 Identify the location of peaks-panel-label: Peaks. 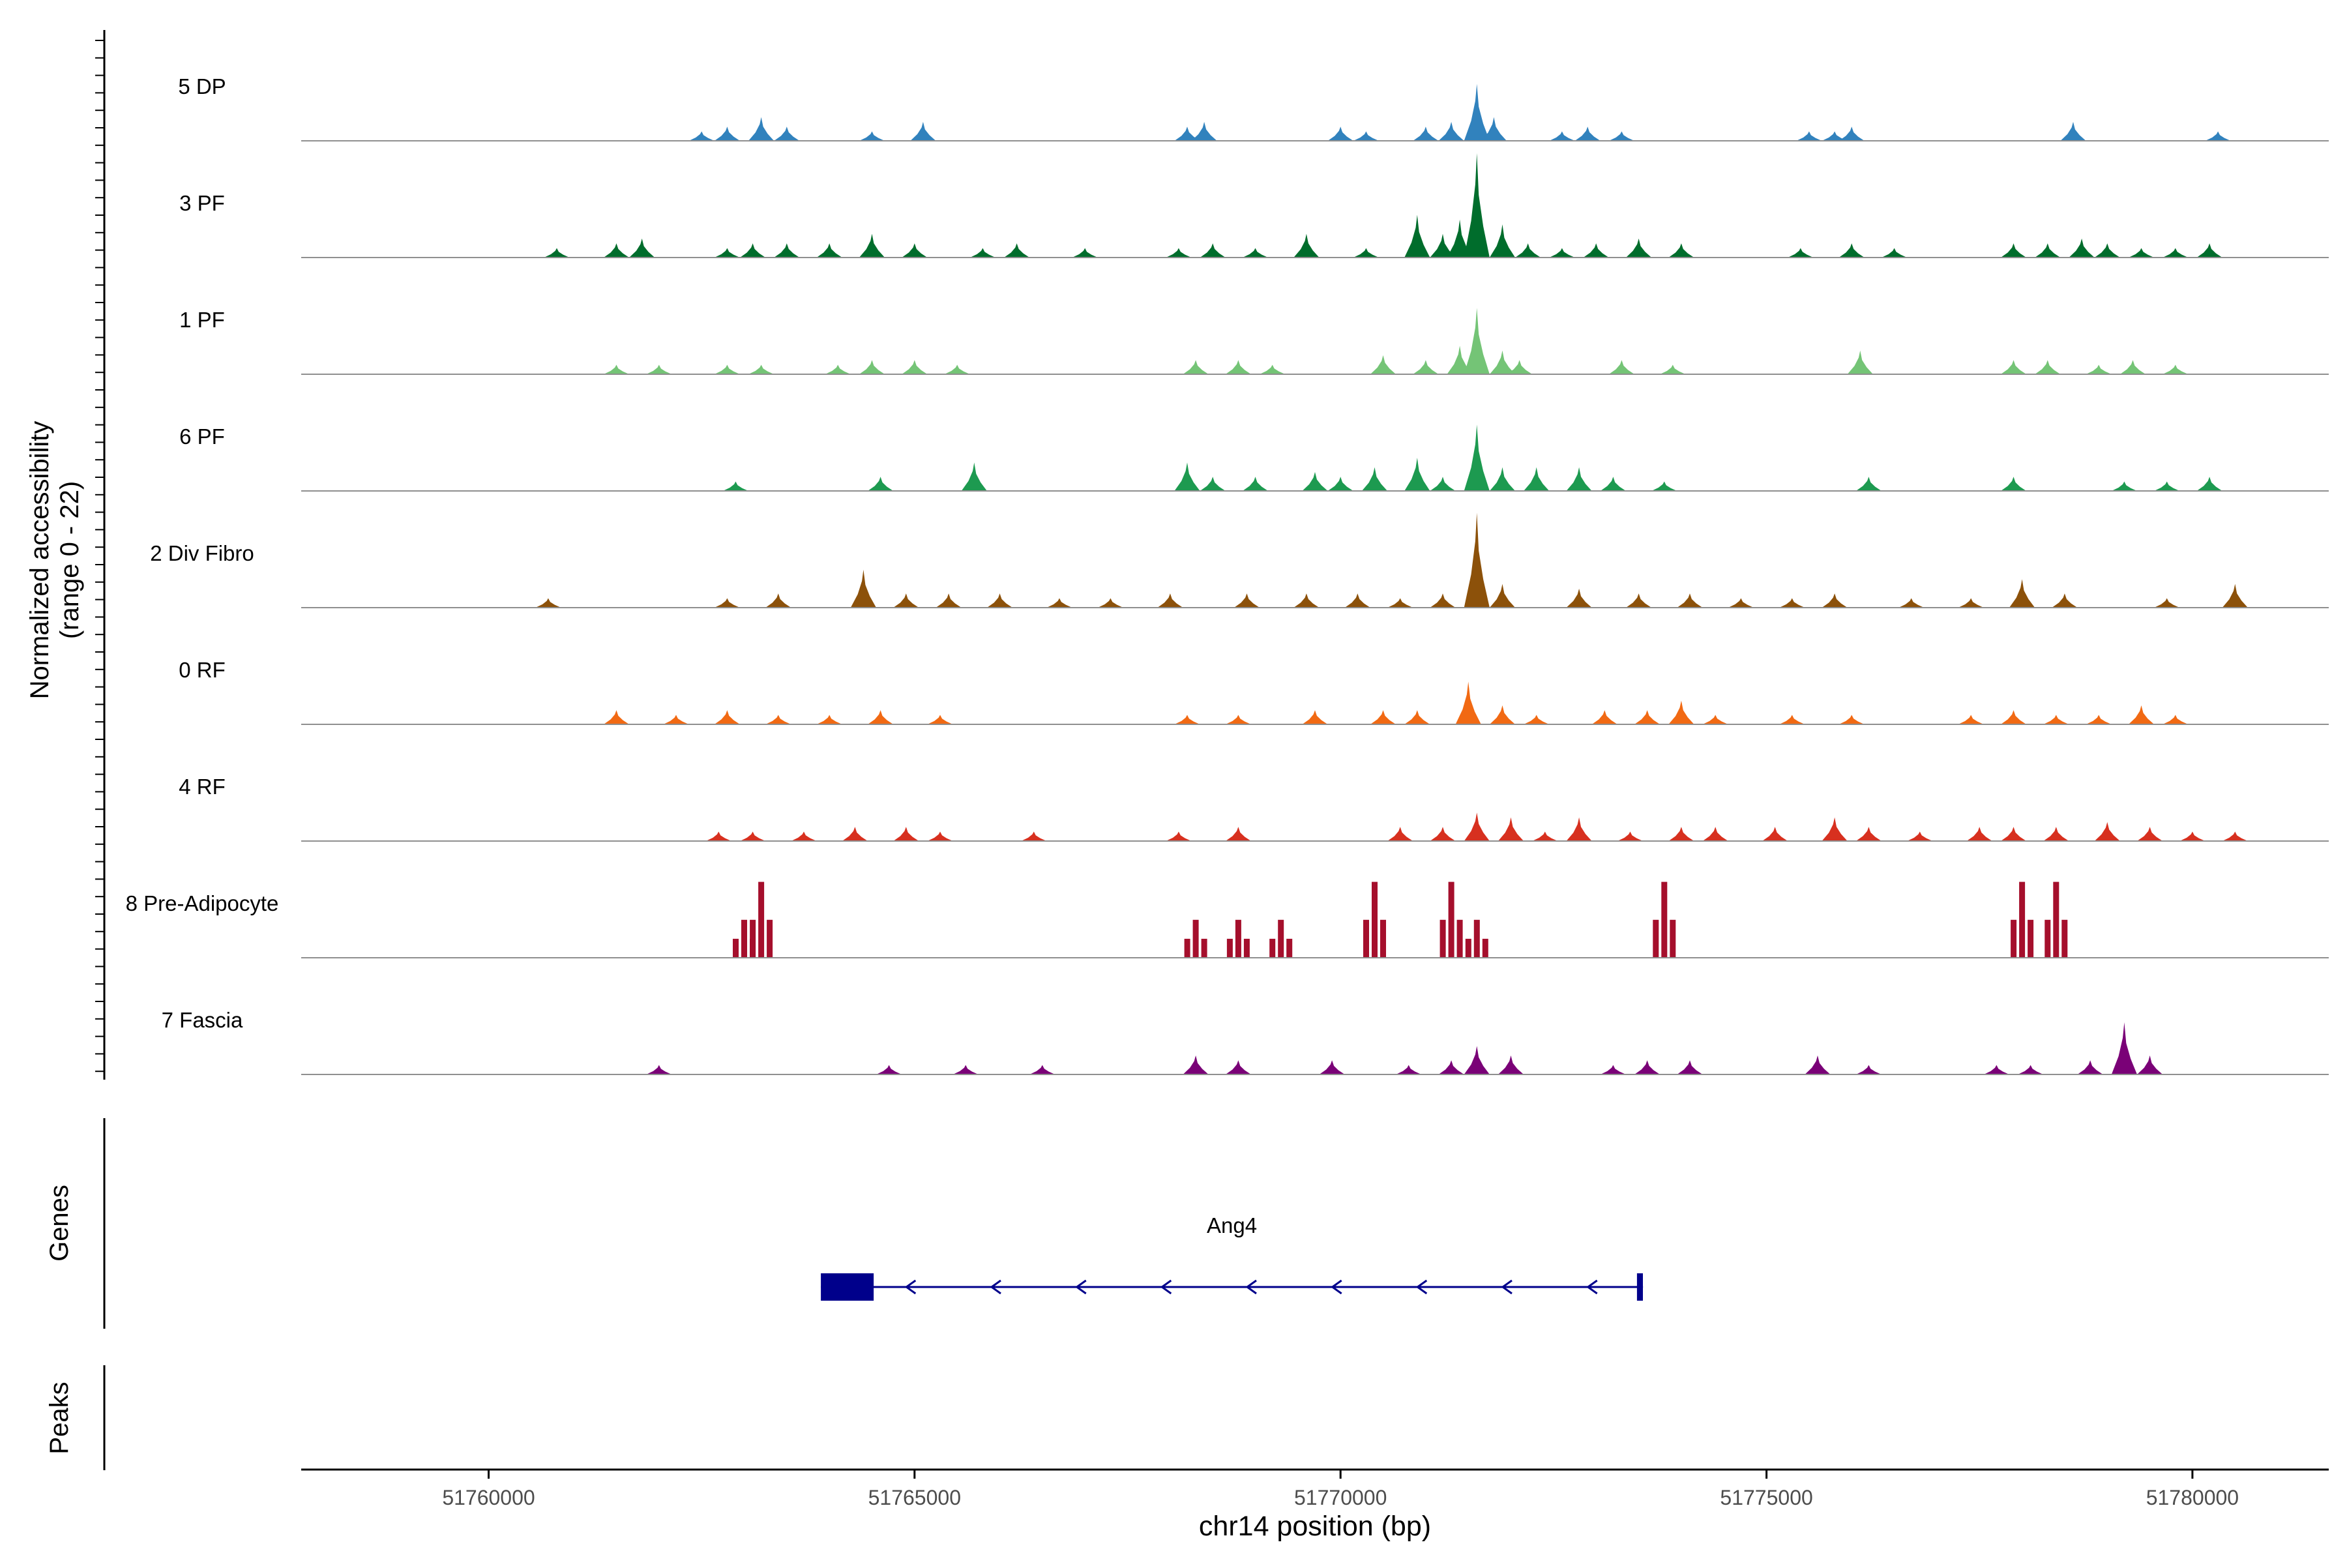
(59, 1418).